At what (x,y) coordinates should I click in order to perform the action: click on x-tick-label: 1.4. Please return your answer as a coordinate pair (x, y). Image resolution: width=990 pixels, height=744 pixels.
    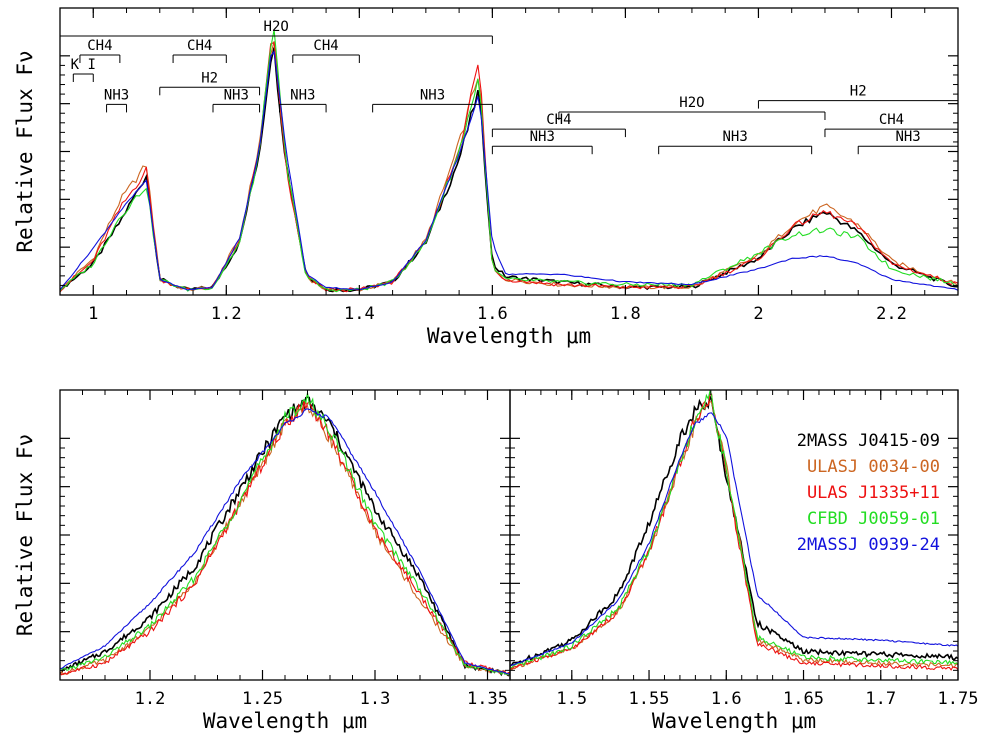
    Looking at the image, I should click on (359, 314).